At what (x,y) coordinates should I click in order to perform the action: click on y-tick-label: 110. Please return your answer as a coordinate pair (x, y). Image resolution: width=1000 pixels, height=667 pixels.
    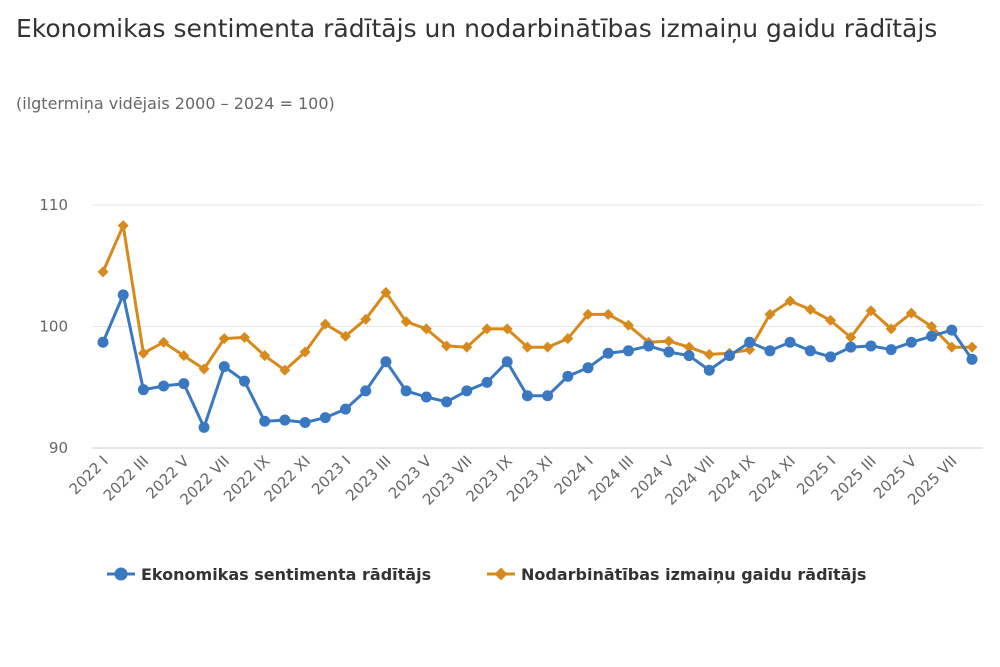
    Looking at the image, I should click on (53, 205).